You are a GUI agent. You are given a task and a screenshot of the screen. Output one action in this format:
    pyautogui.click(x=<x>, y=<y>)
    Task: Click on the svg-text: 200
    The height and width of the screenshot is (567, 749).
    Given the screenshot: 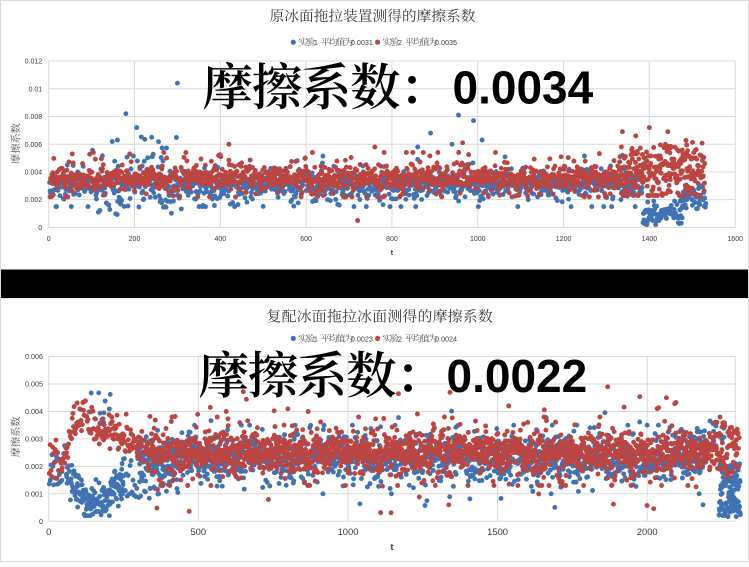 What is the action you would take?
    pyautogui.click(x=135, y=239)
    